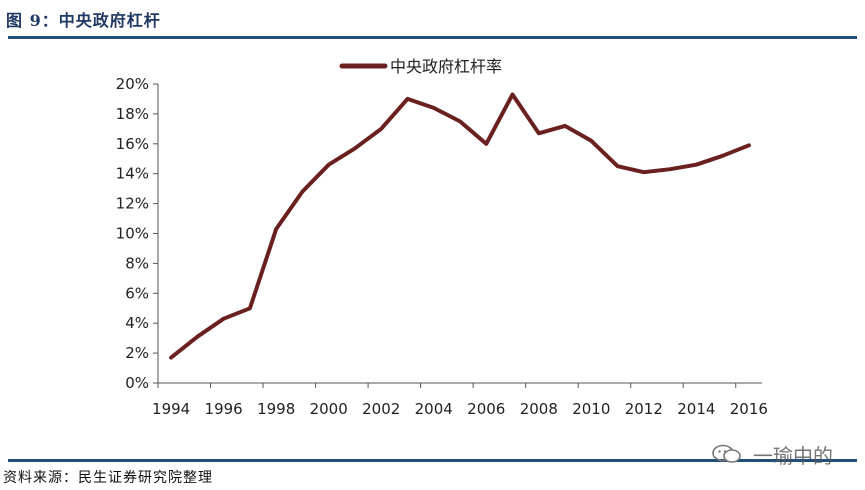  Describe the element at coordinates (432, 37) in the screenshot. I see `top-rule` at that location.